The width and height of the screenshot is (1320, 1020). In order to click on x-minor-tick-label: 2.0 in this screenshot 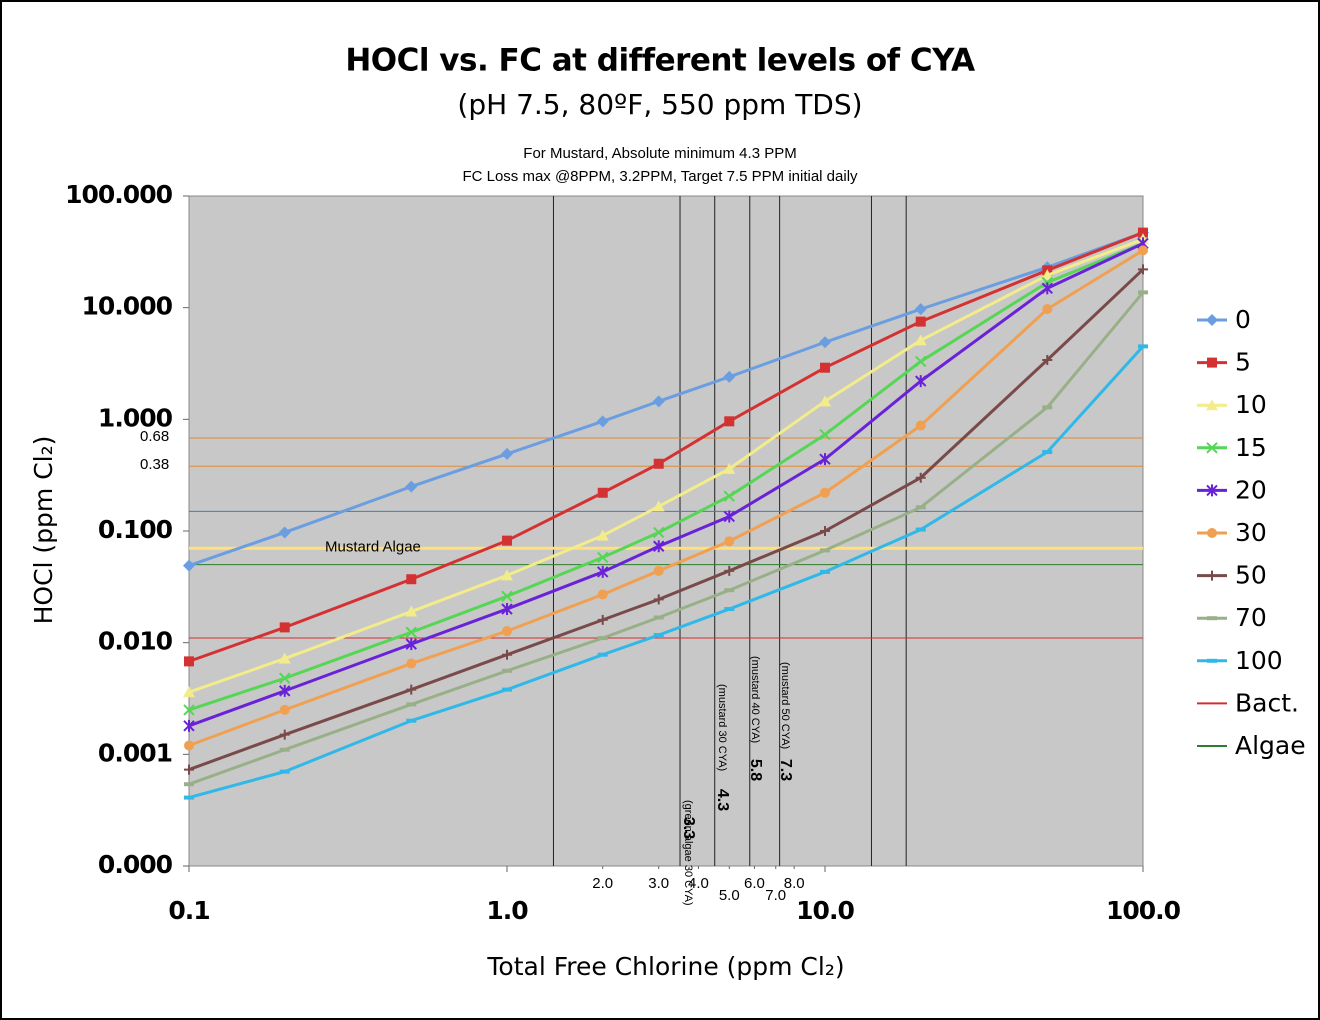, I will do `click(602, 883)`.